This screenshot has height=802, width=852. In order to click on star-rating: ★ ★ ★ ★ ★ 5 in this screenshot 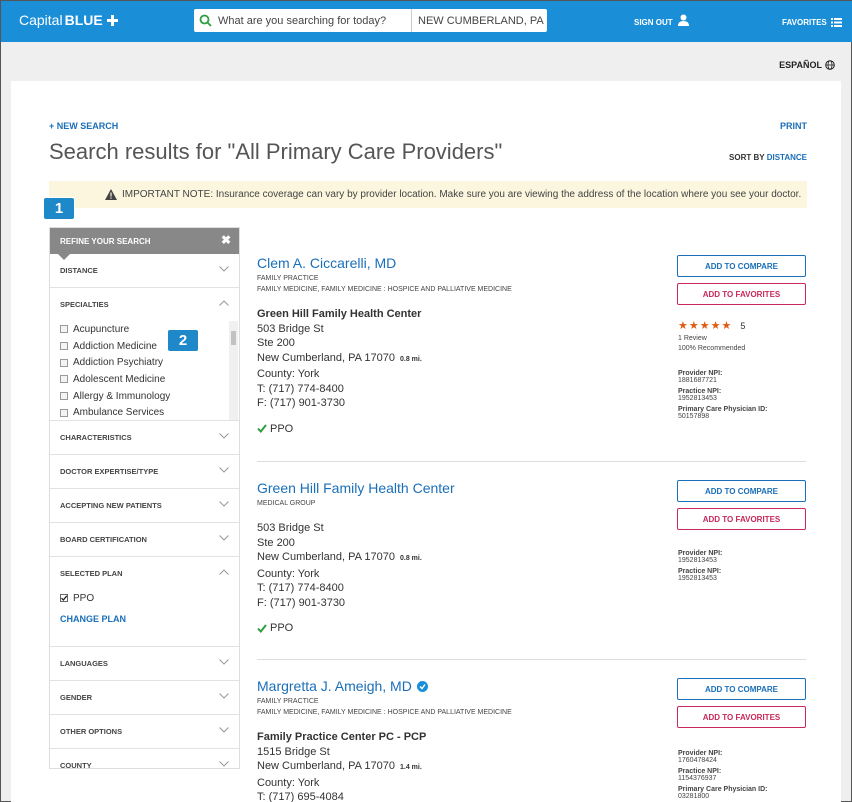, I will do `click(742, 325)`.